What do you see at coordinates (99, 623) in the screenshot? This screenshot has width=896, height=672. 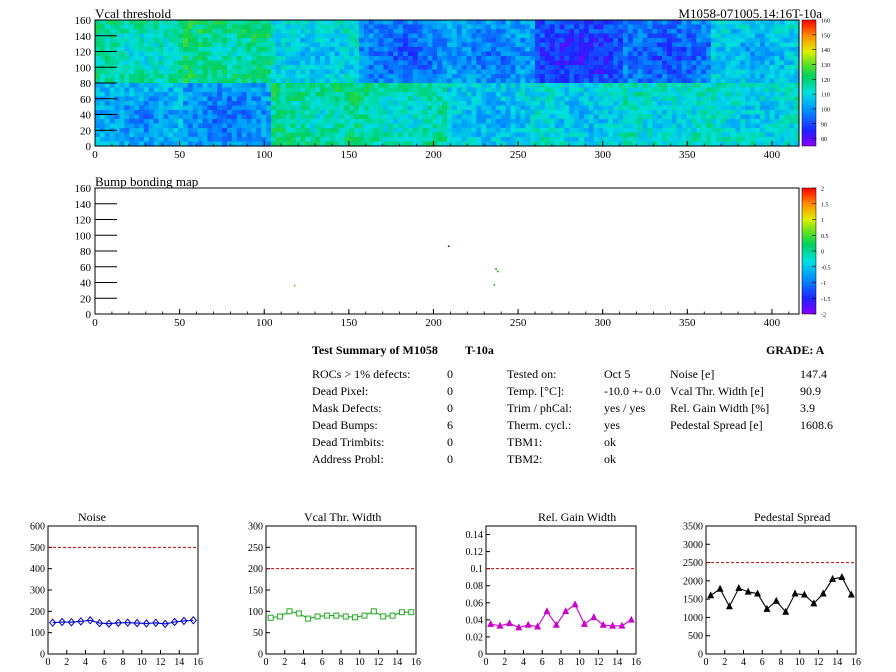 I see `data-point` at bounding box center [99, 623].